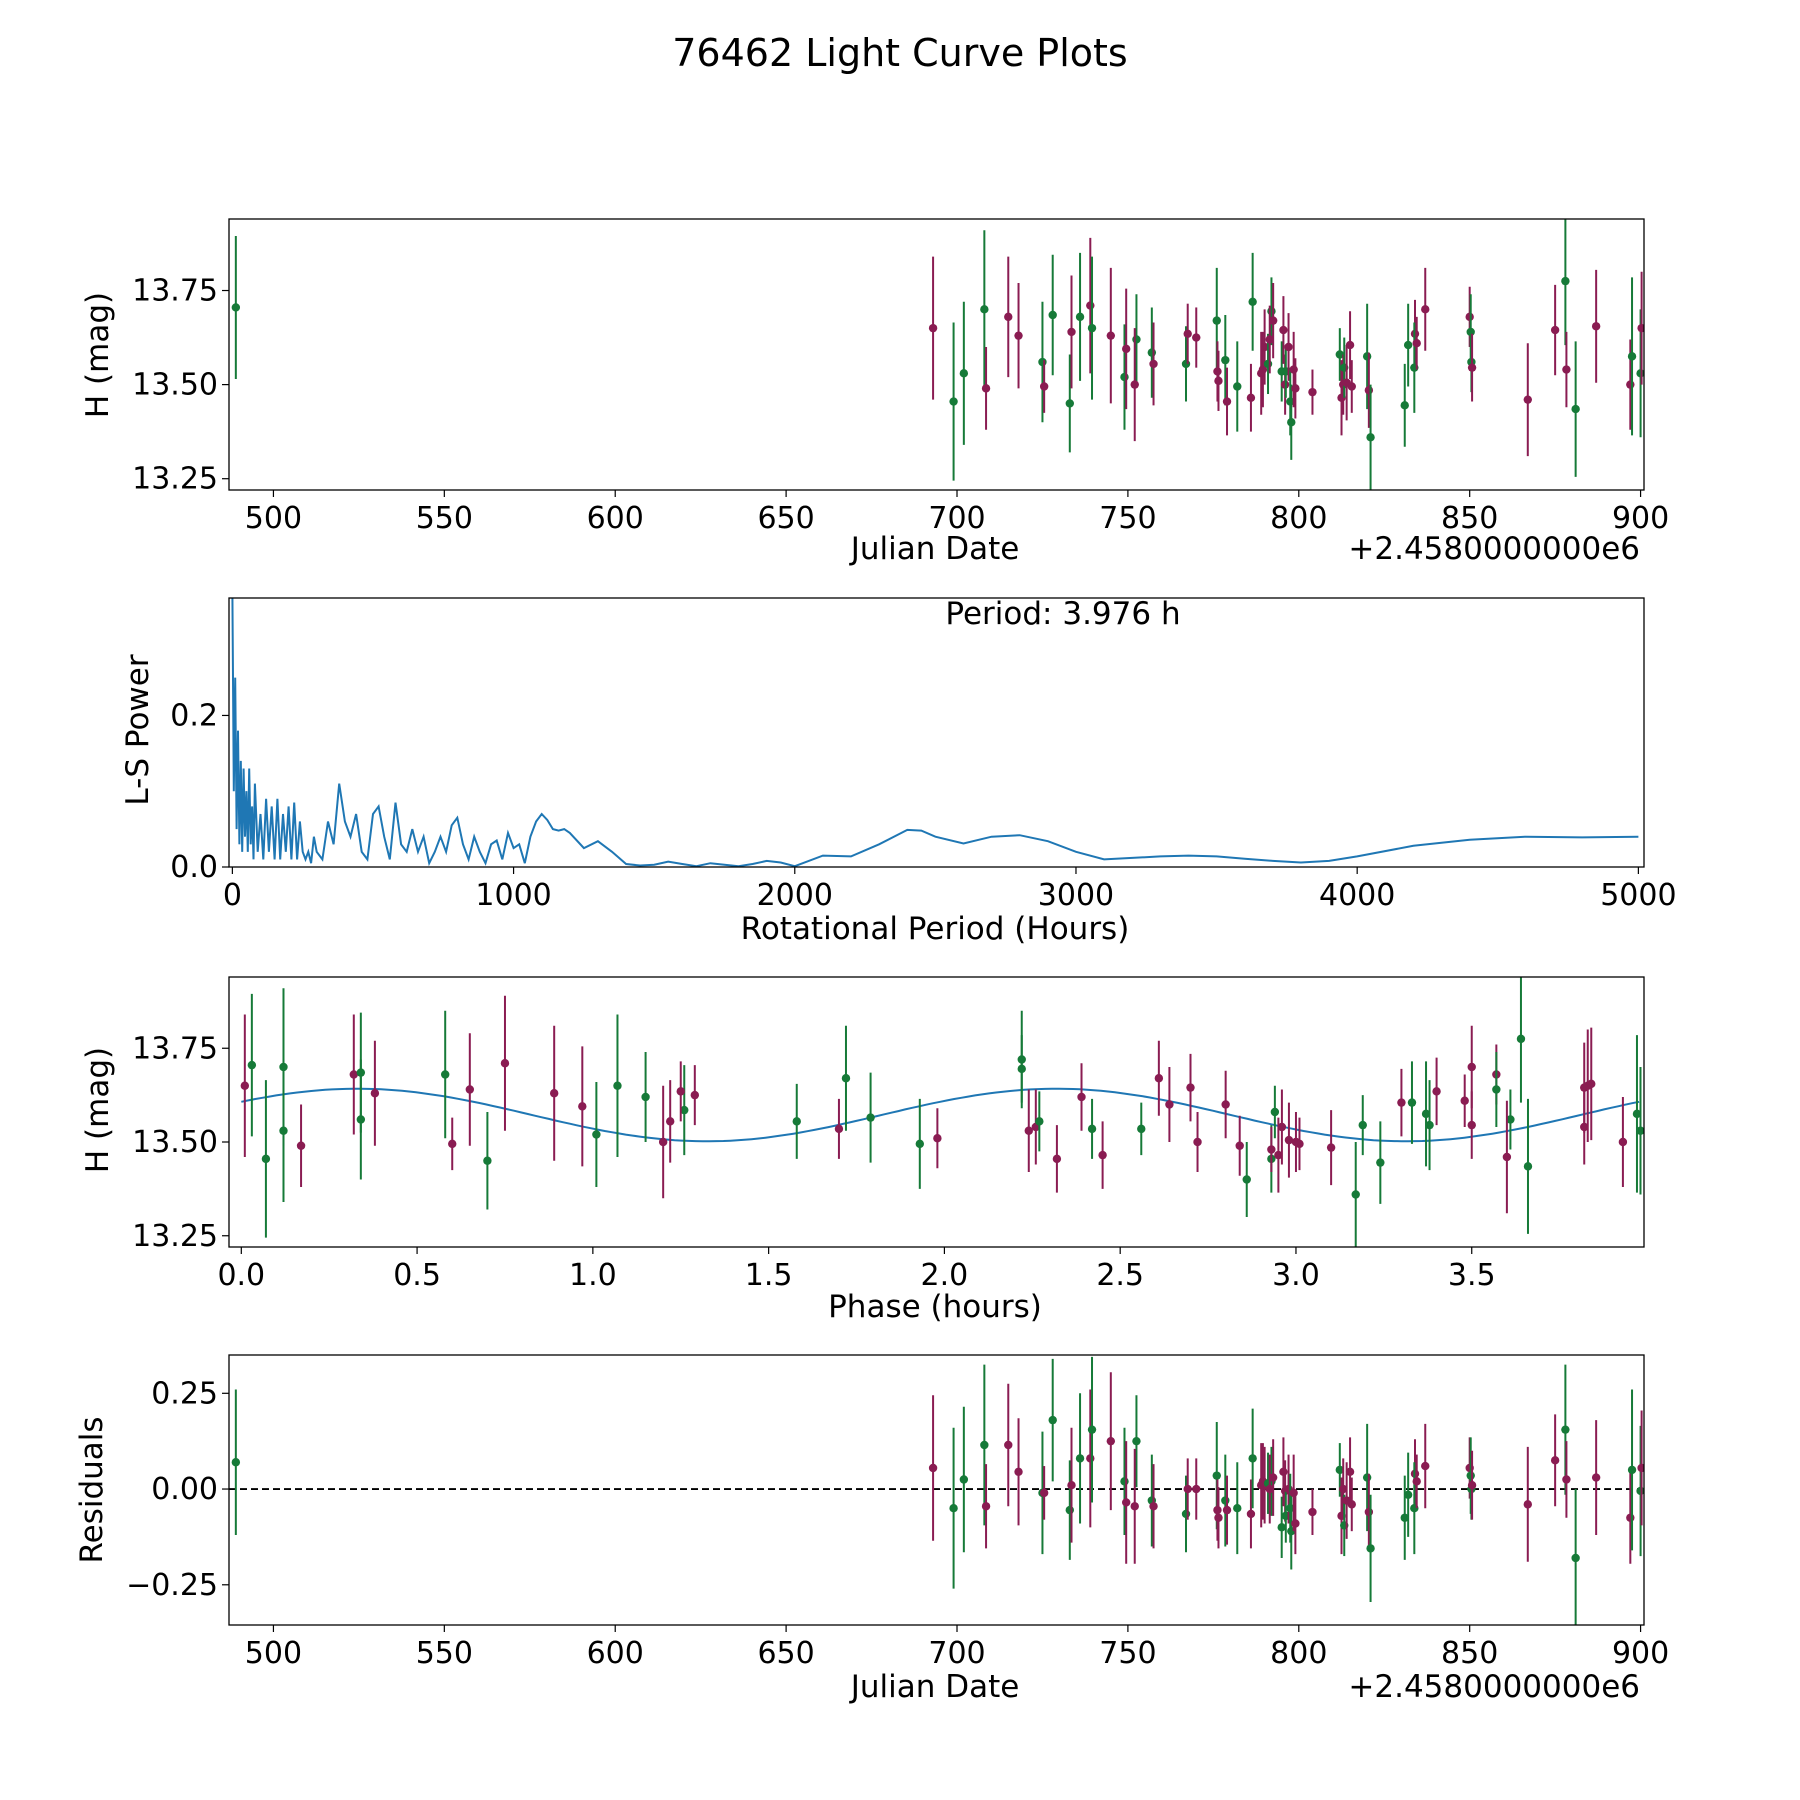 The image size is (1800, 1800). What do you see at coordinates (785, 518) in the screenshot?
I see `light-curve-xtick-label: 650` at bounding box center [785, 518].